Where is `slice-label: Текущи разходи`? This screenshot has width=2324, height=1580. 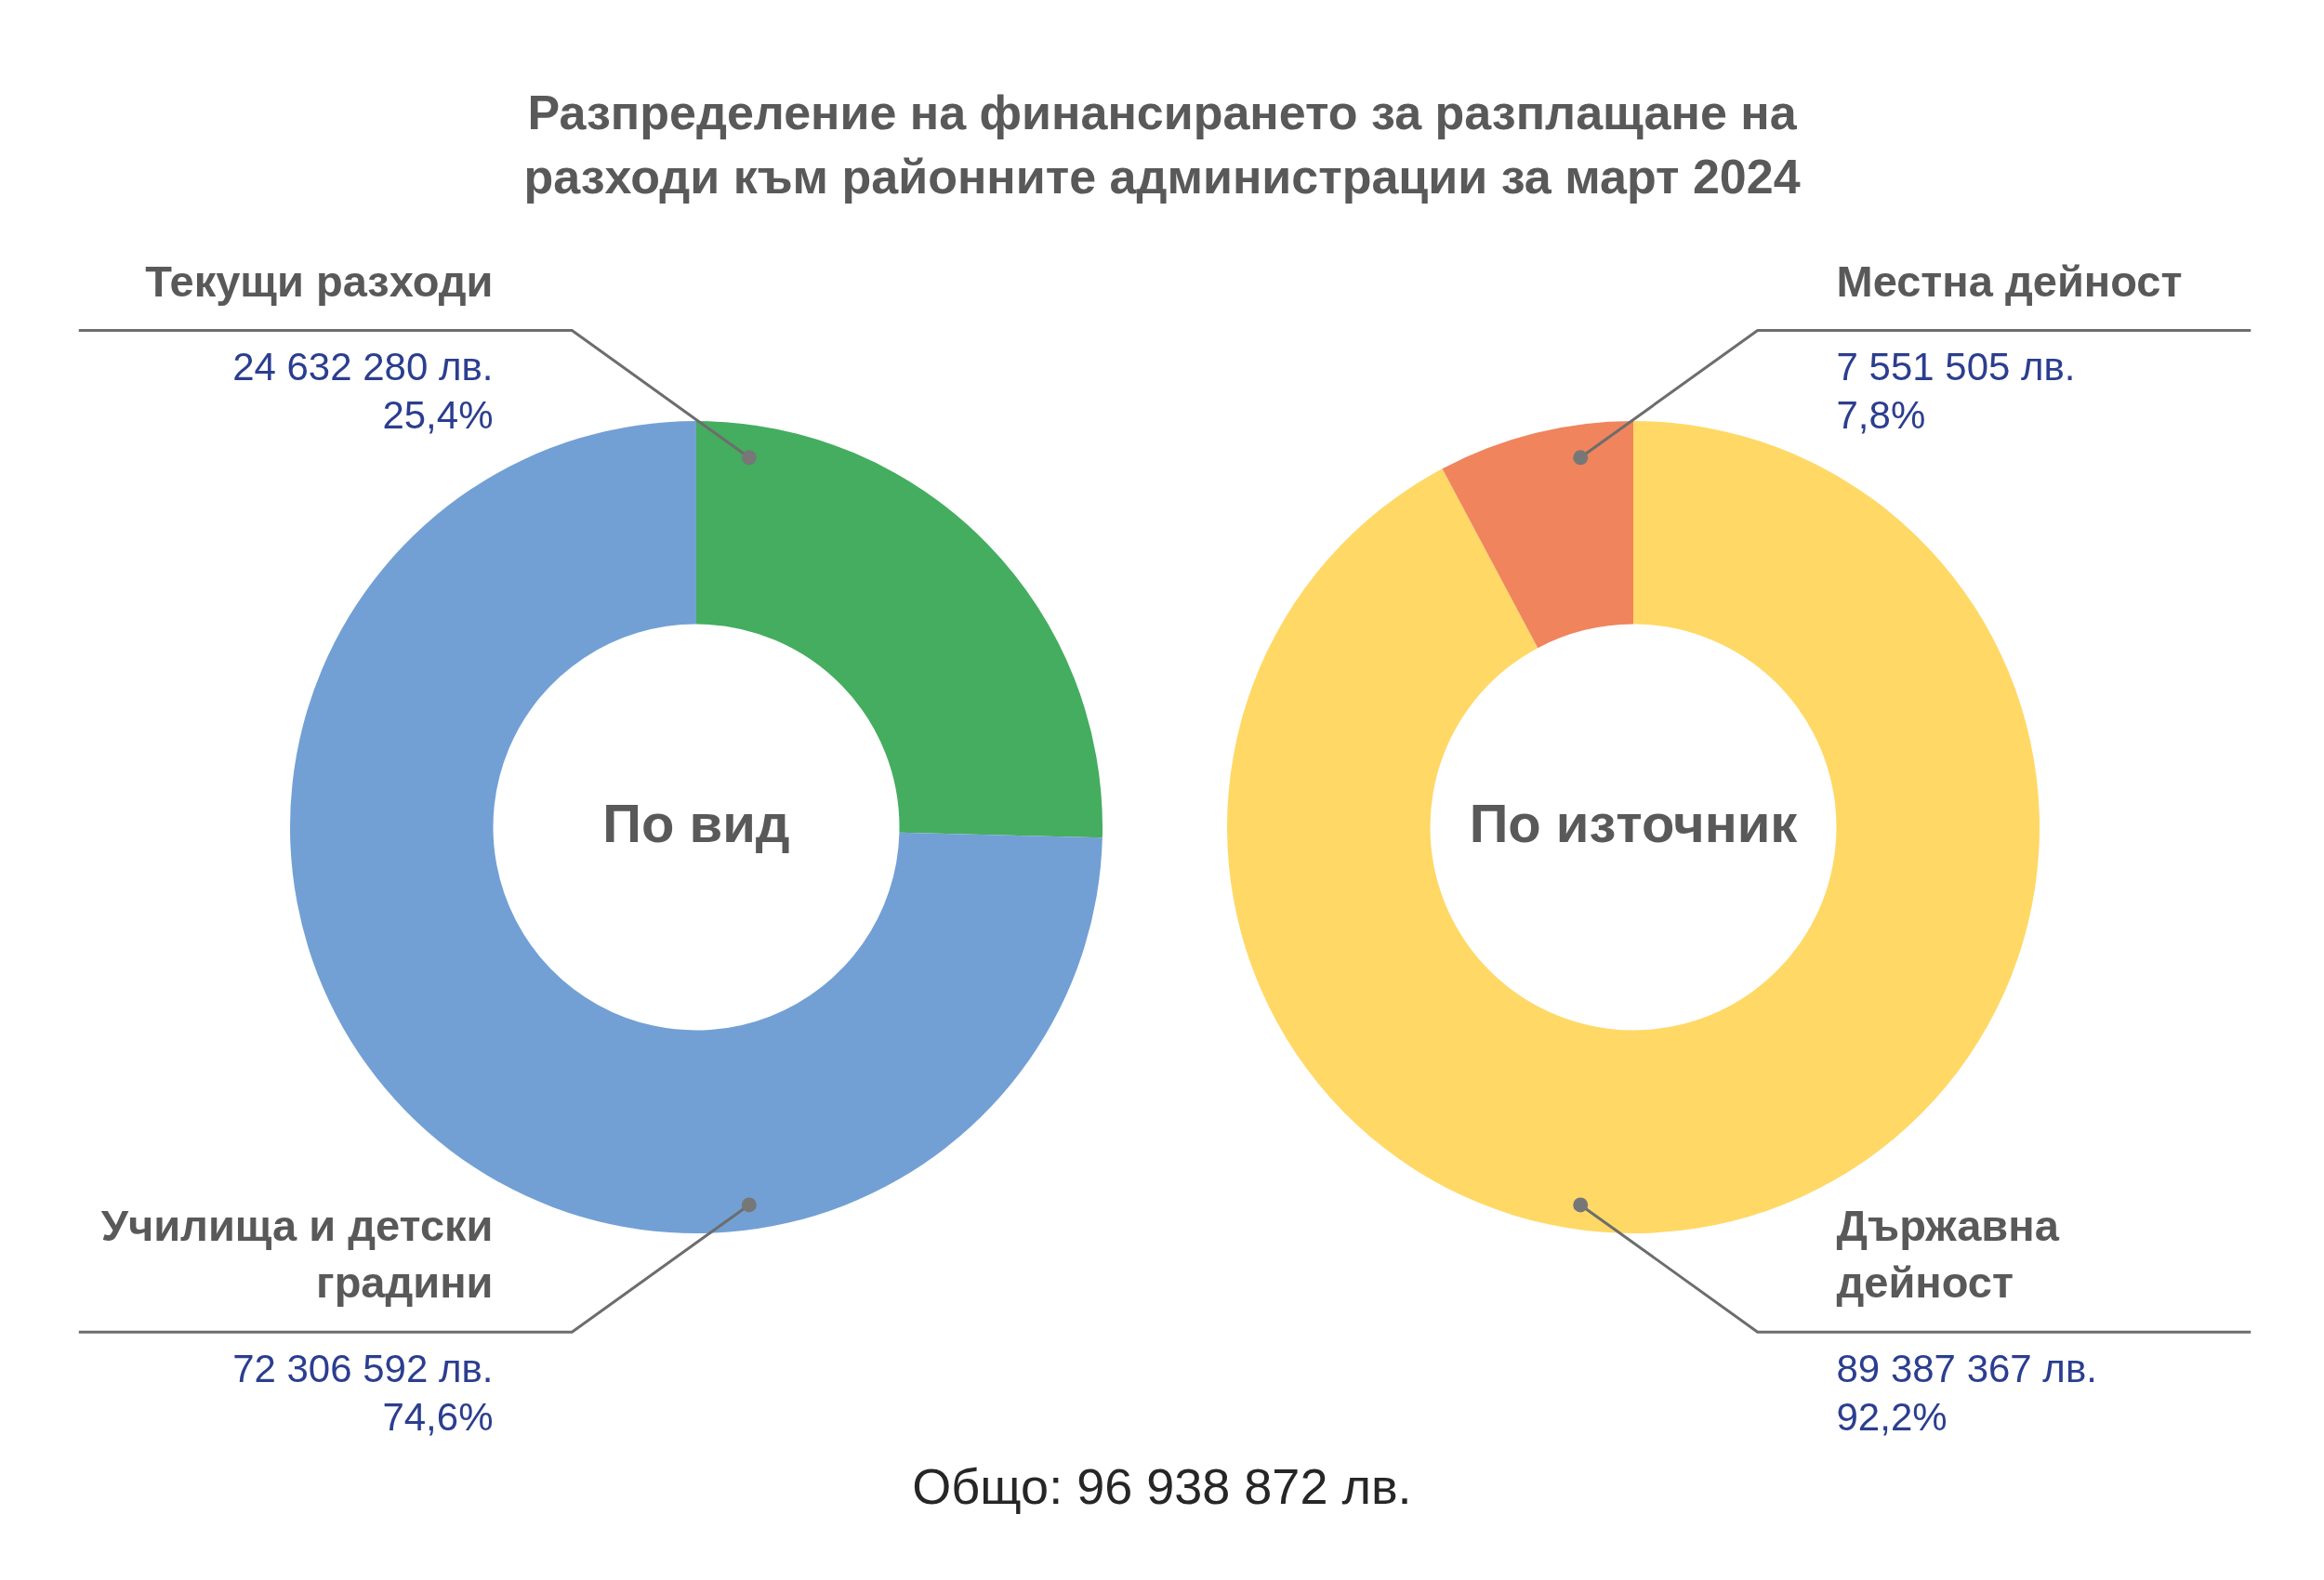 slice-label: Текущи разходи is located at coordinates (319, 281).